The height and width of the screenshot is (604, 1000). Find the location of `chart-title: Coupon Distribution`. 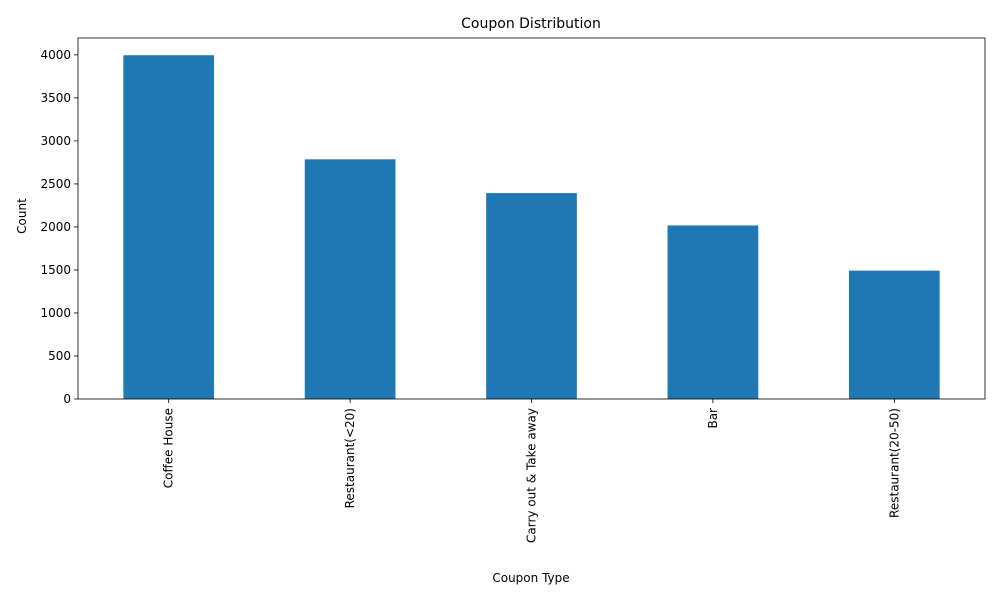

chart-title: Coupon Distribution is located at coordinates (531, 24).